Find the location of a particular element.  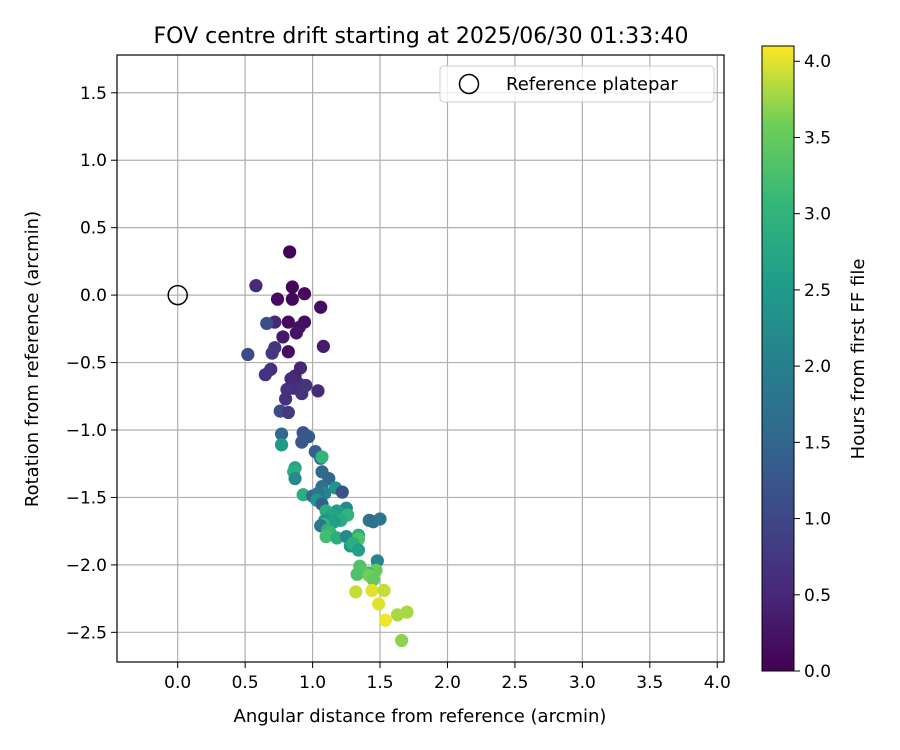

y-tick-label: 1.0 is located at coordinates (93, 161).